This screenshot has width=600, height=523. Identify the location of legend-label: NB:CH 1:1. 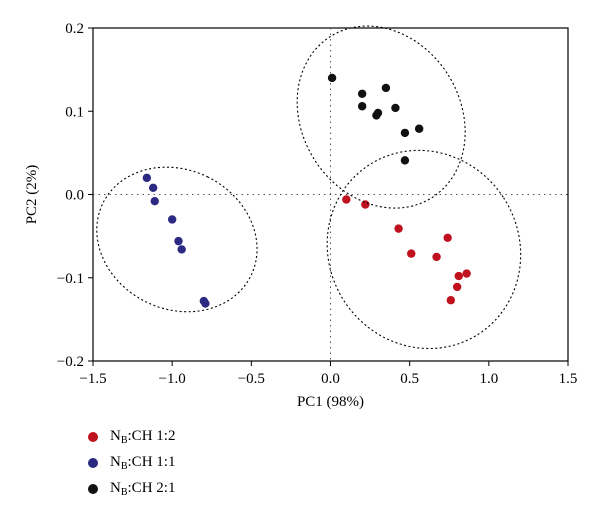
(143, 463).